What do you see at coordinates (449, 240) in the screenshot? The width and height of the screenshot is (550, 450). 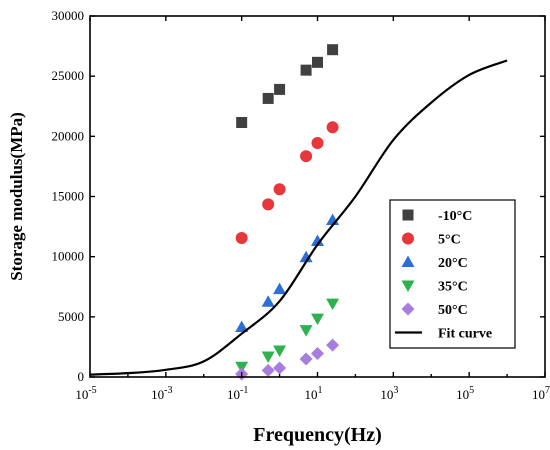 I see `legend-label: 5°C` at bounding box center [449, 240].